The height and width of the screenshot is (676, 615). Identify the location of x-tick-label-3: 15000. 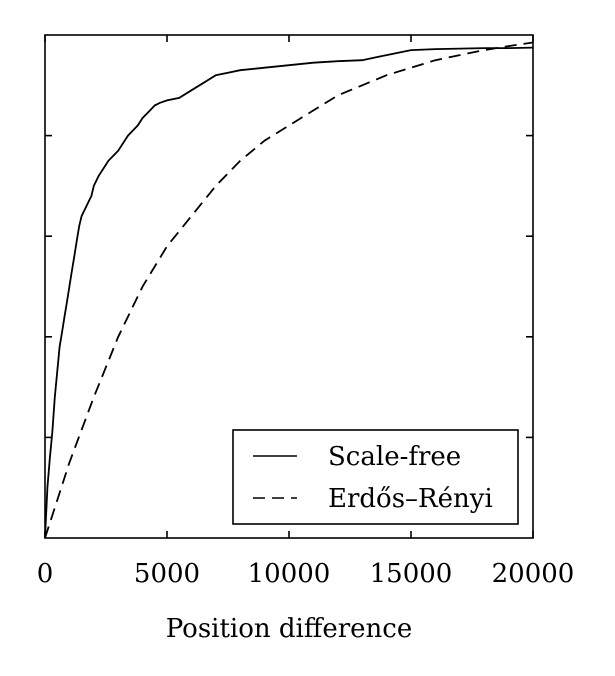
(411, 574).